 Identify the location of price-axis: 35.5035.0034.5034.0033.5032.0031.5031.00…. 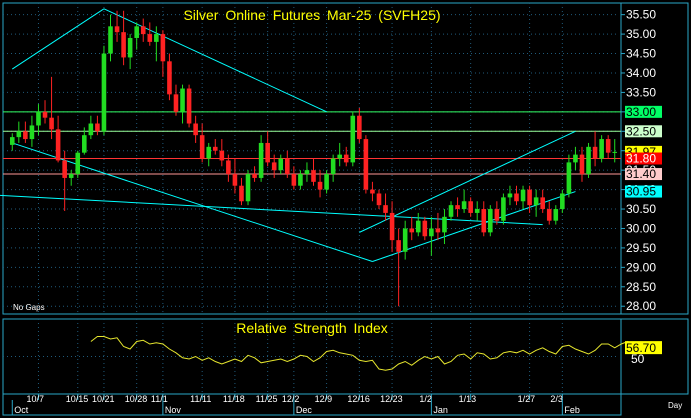
(641, 160).